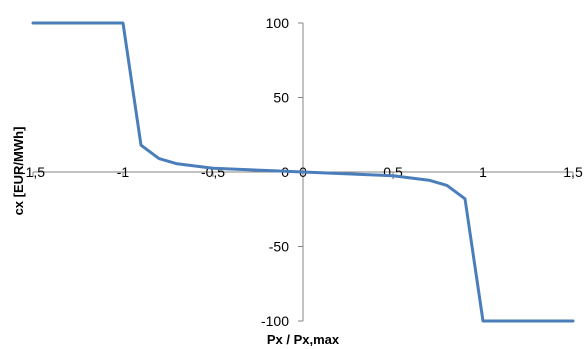 Image resolution: width=585 pixels, height=349 pixels. I want to click on y-tick-label: 50, so click(281, 98).